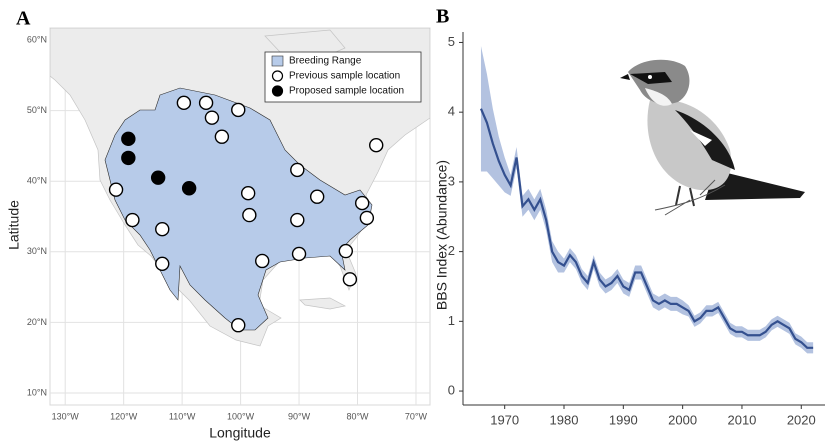 Image resolution: width=833 pixels, height=442 pixels. I want to click on x-tick-label: 70°W, so click(416, 416).